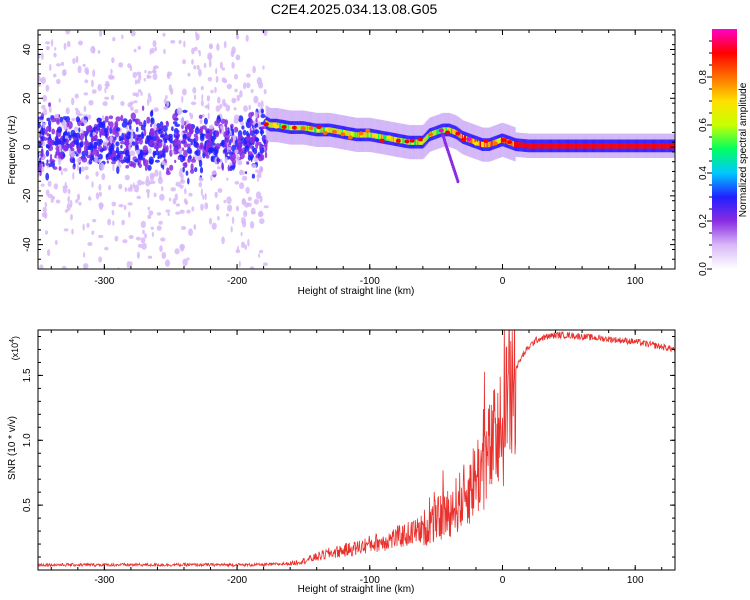 The width and height of the screenshot is (750, 600). What do you see at coordinates (635, 281) in the screenshot?
I see `spectrogram-x-tick-label: 100` at bounding box center [635, 281].